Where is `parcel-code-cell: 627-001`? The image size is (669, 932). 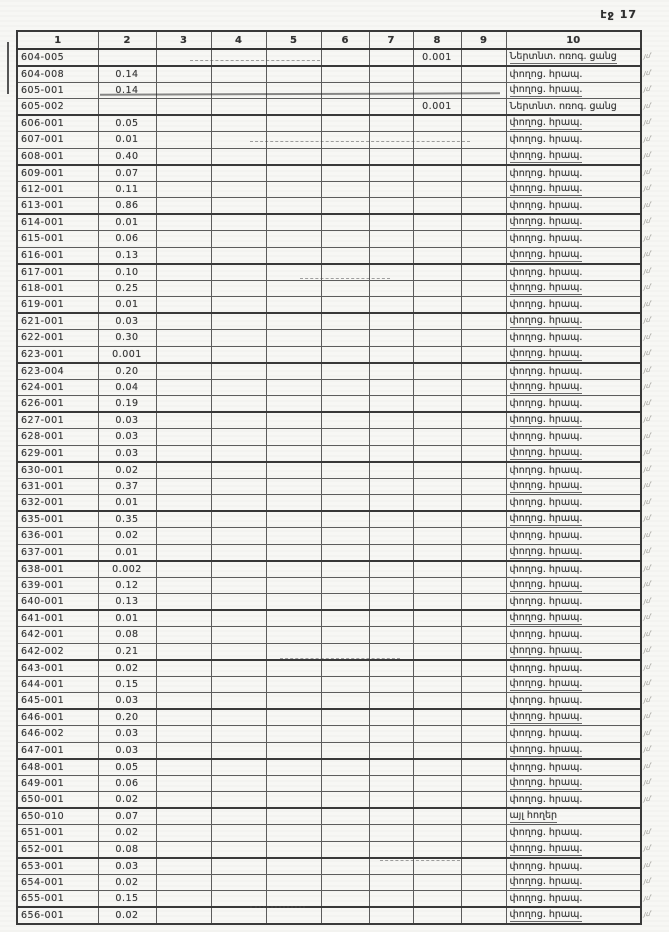
parcel-code-cell: 627-001 is located at coordinates (57, 420).